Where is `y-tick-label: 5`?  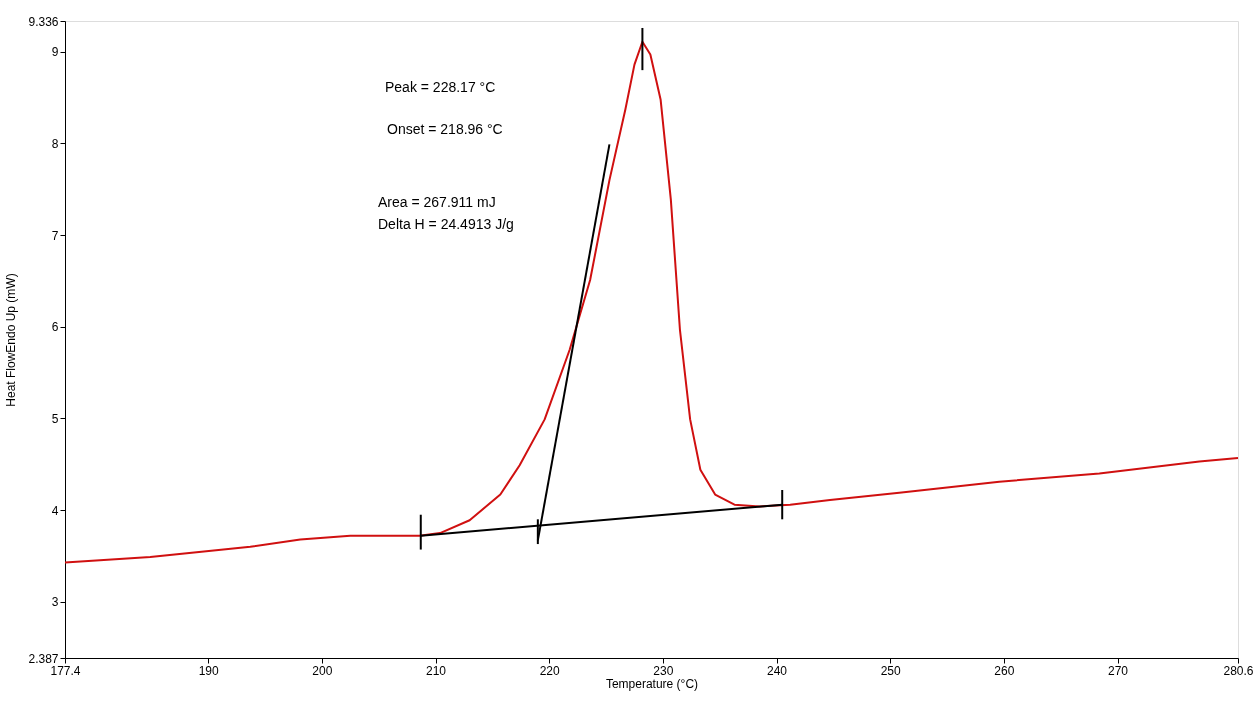
y-tick-label: 5 is located at coordinates (55, 418).